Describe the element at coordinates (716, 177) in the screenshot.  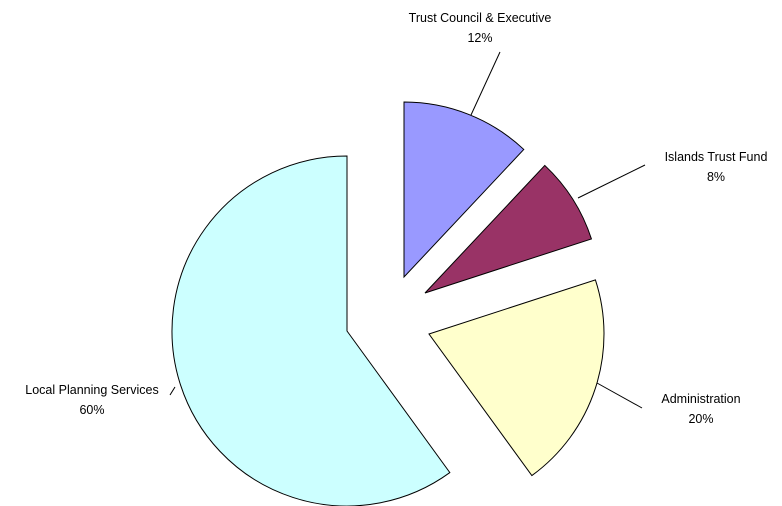
I see `slice-value-islands-trust-fund: 8%` at that location.